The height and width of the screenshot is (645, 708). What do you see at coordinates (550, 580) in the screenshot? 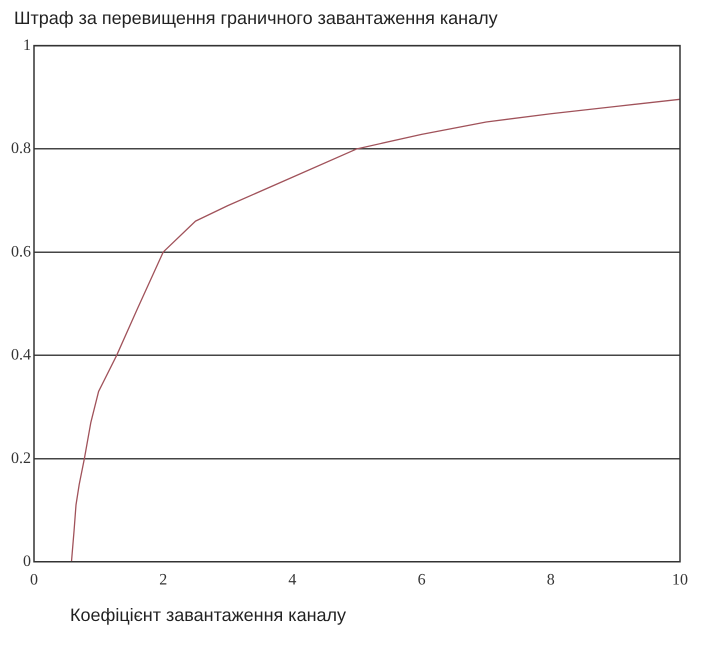
I see `x-tick-label: 8` at bounding box center [550, 580].